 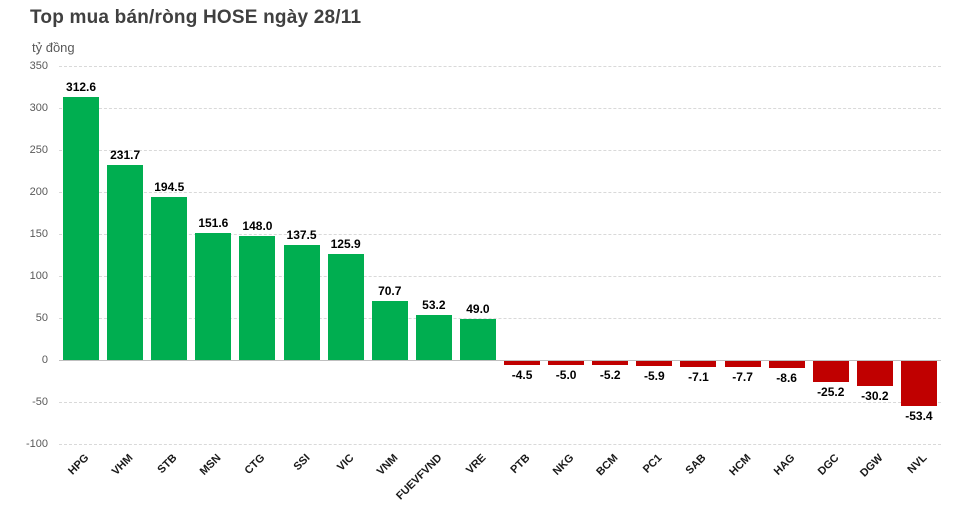 I want to click on y-tick-label: 100, so click(x=38, y=276).